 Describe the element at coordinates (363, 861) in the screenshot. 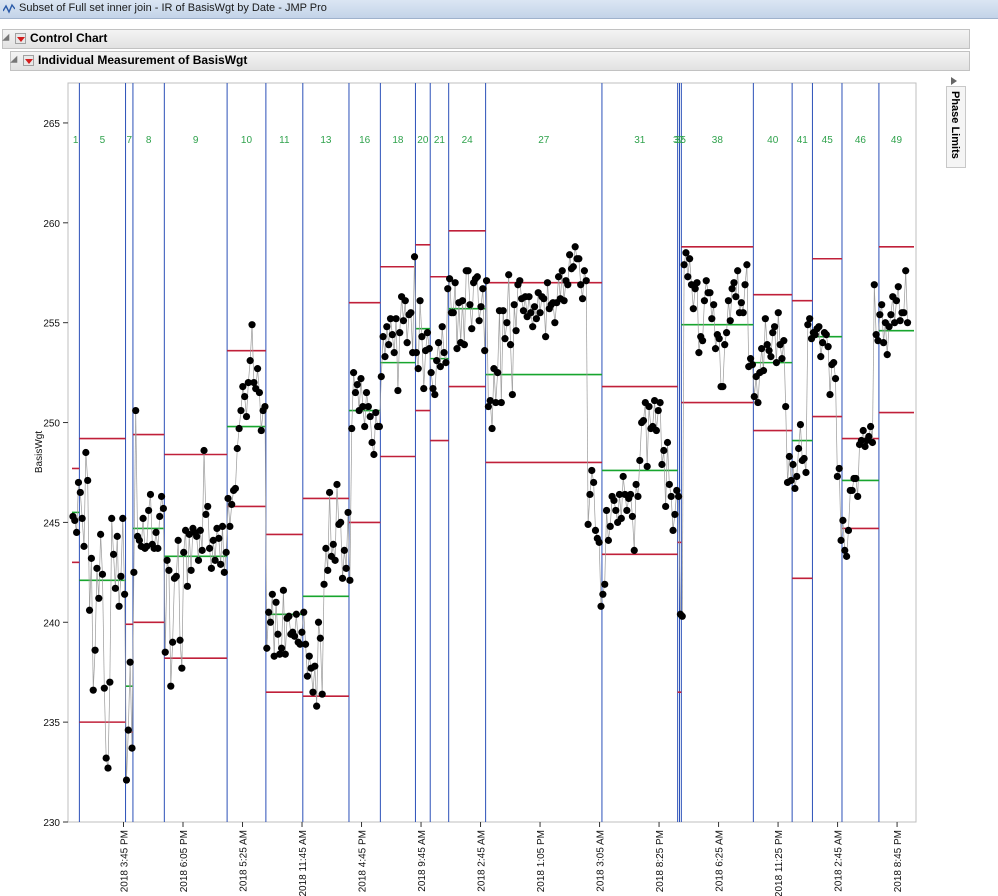

I see `x-tick-label: 2018 4:45 PM` at that location.